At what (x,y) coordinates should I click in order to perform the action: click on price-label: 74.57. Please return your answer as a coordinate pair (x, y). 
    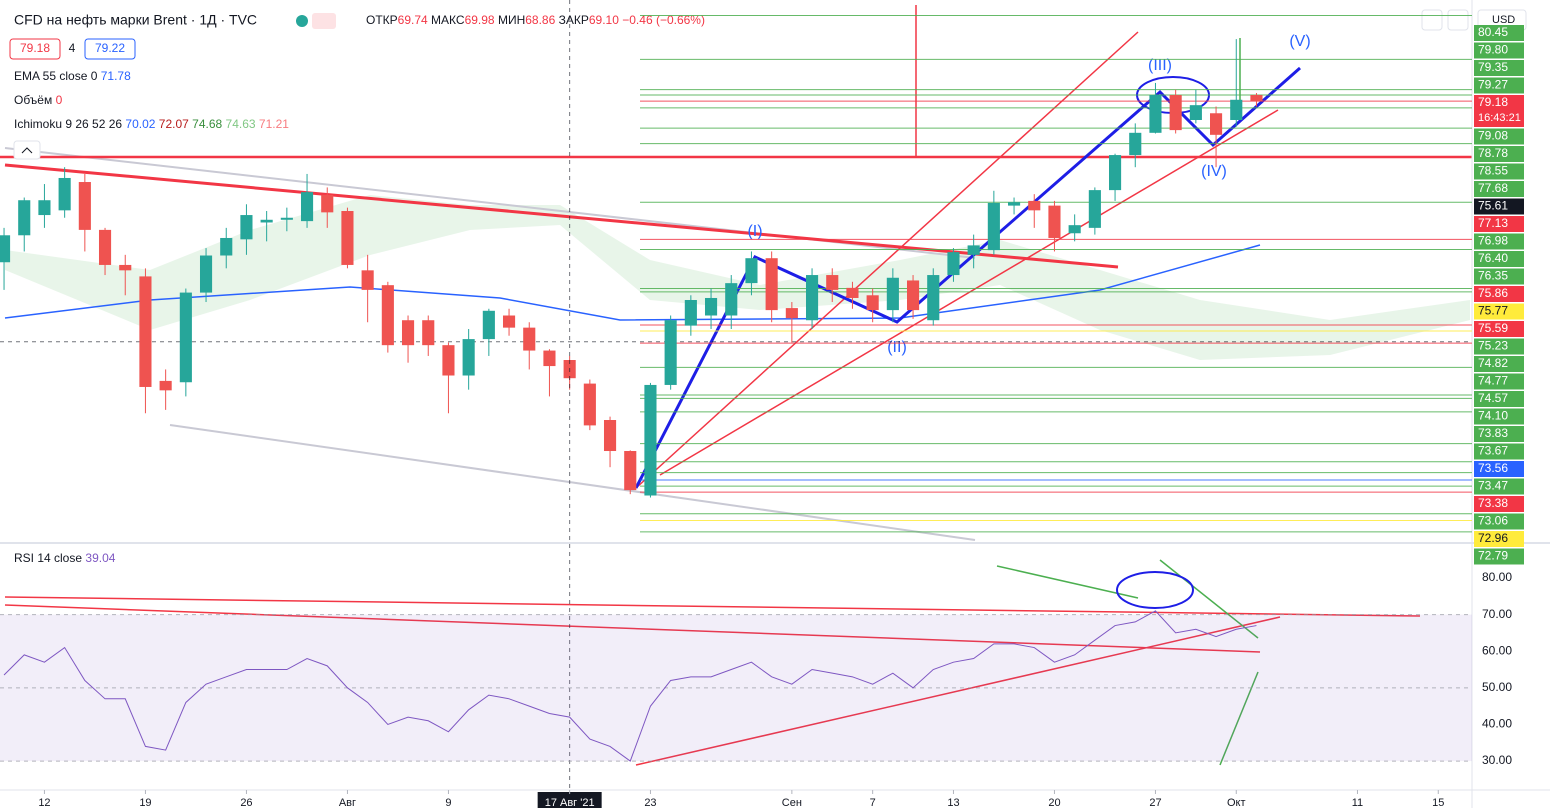
    Looking at the image, I should click on (1493, 398).